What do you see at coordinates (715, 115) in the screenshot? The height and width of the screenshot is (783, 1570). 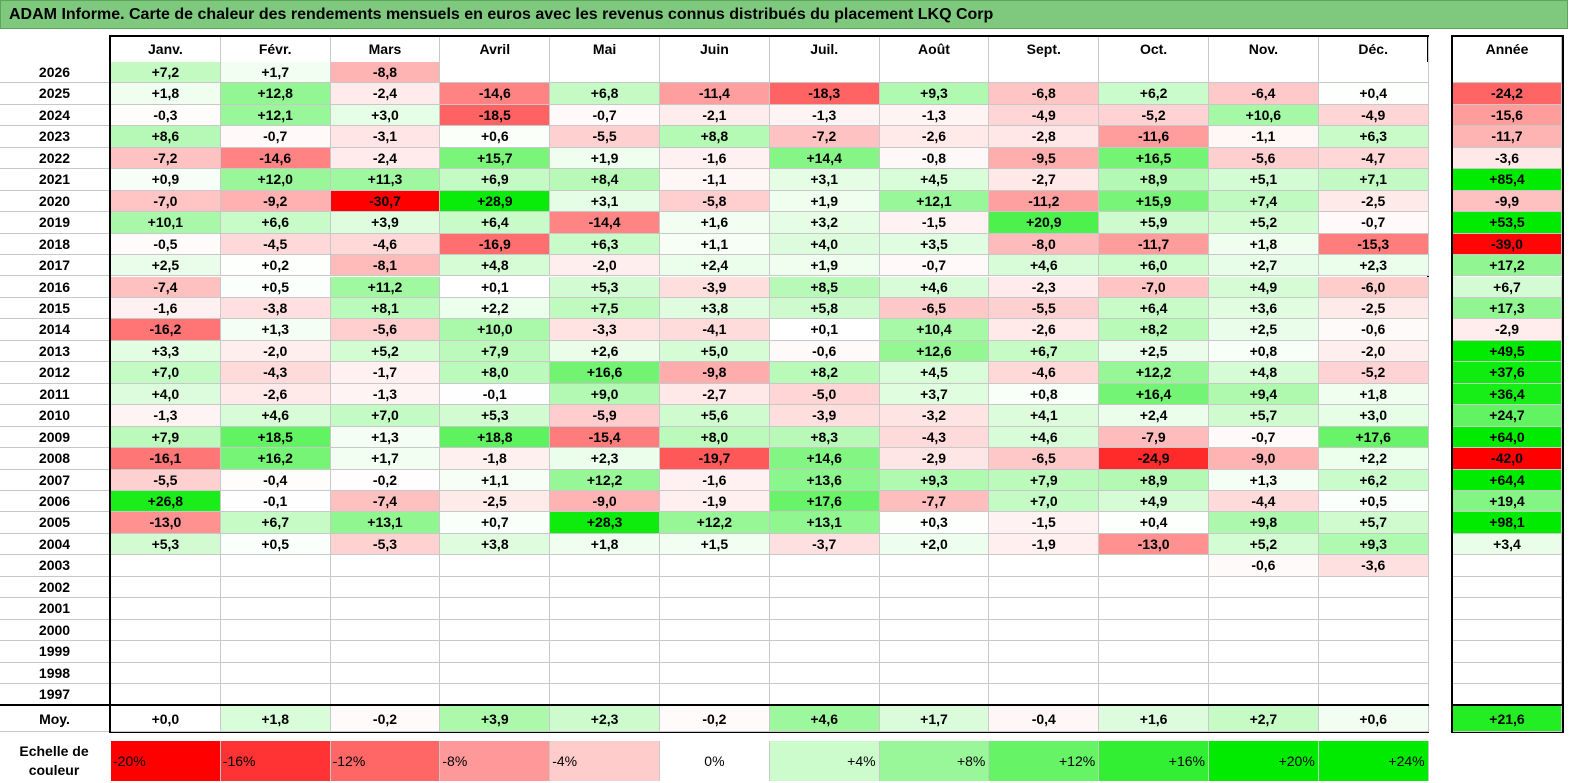 I see `heatmap-cell: -2,1` at bounding box center [715, 115].